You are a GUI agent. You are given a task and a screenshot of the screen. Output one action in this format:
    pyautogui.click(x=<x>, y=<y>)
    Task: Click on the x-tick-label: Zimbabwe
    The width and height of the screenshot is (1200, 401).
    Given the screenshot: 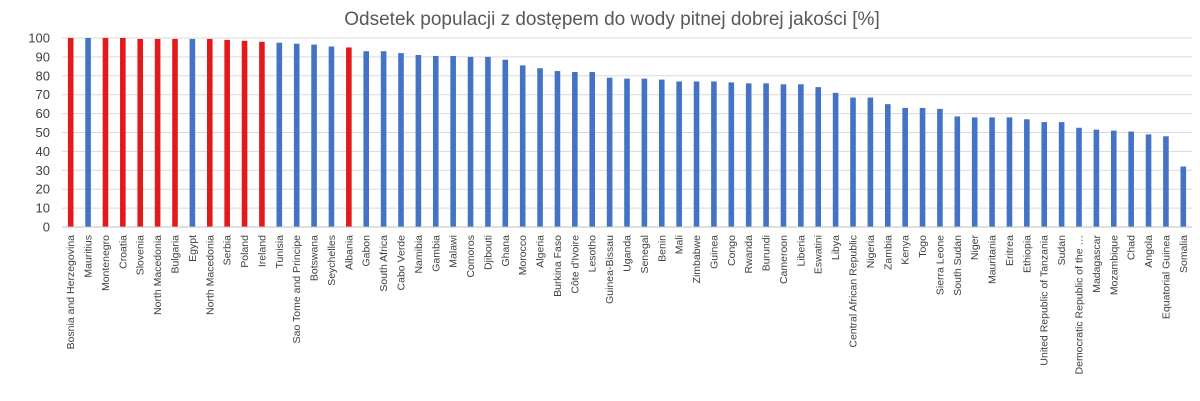 What is the action you would take?
    pyautogui.click(x=697, y=259)
    